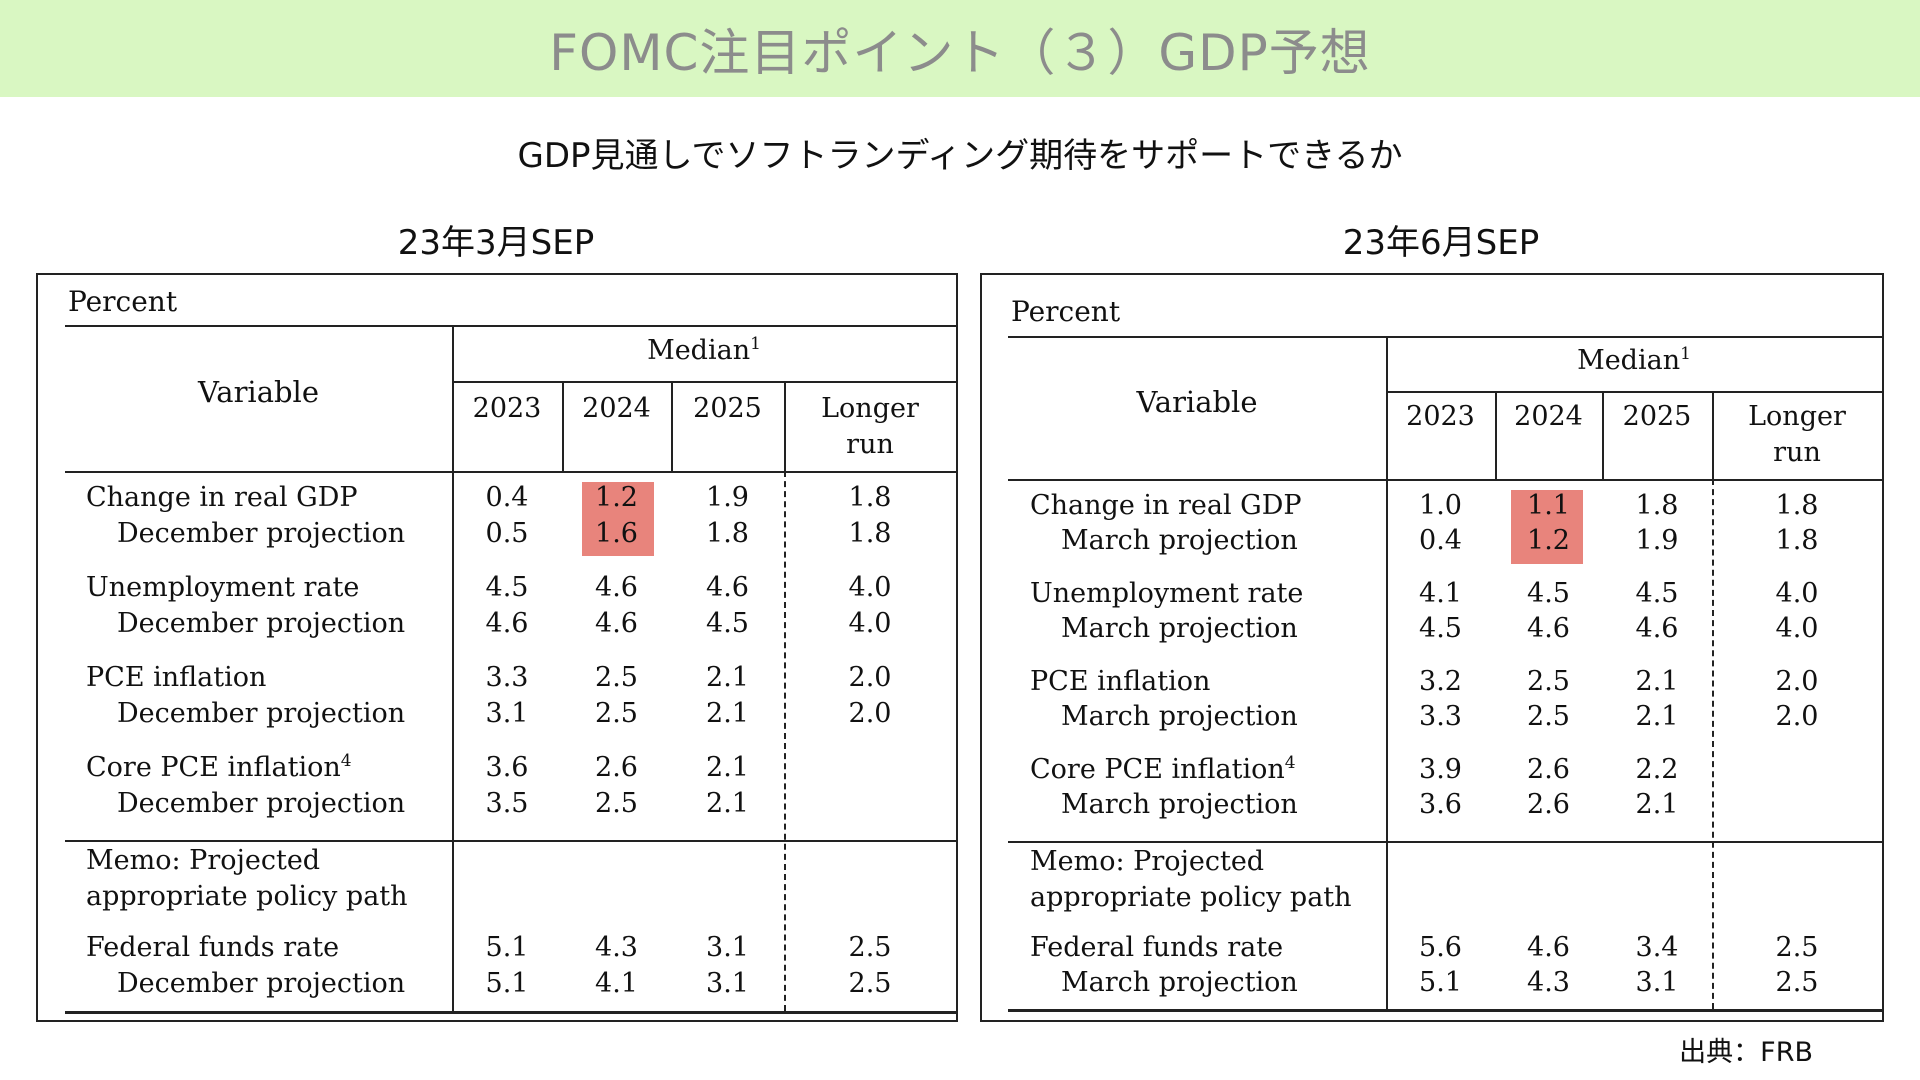  Describe the element at coordinates (1197, 402) in the screenshot. I see `variable-header: Variable` at that location.